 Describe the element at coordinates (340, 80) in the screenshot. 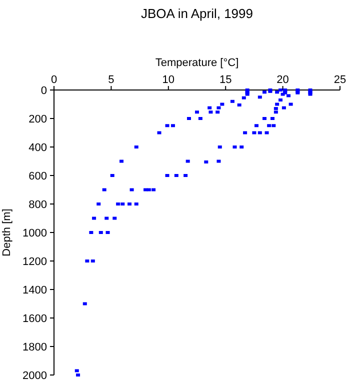

I see `x-tick-label: 25` at that location.